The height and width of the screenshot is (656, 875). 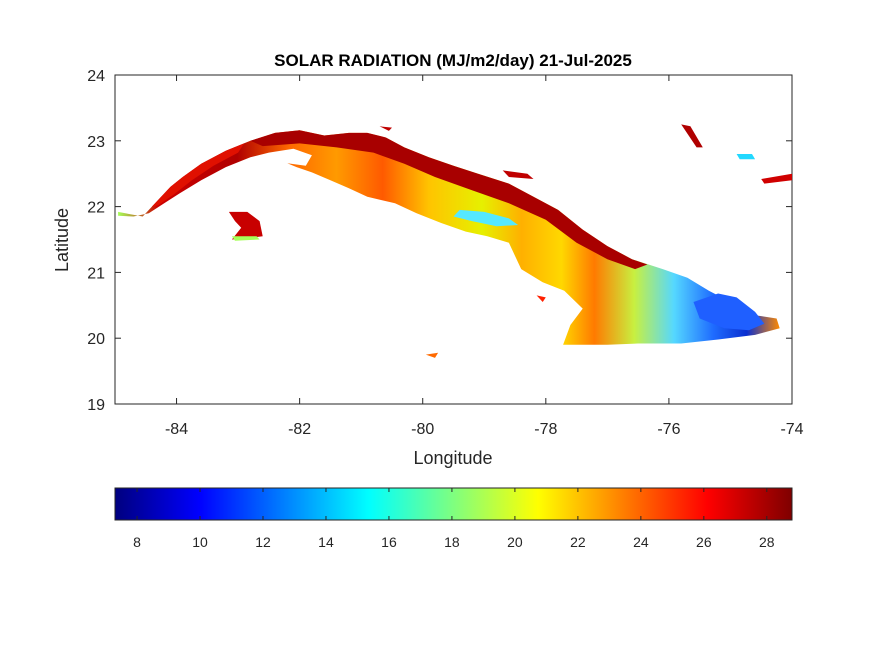 What do you see at coordinates (541, 298) in the screenshot?
I see `cay-south-central` at bounding box center [541, 298].